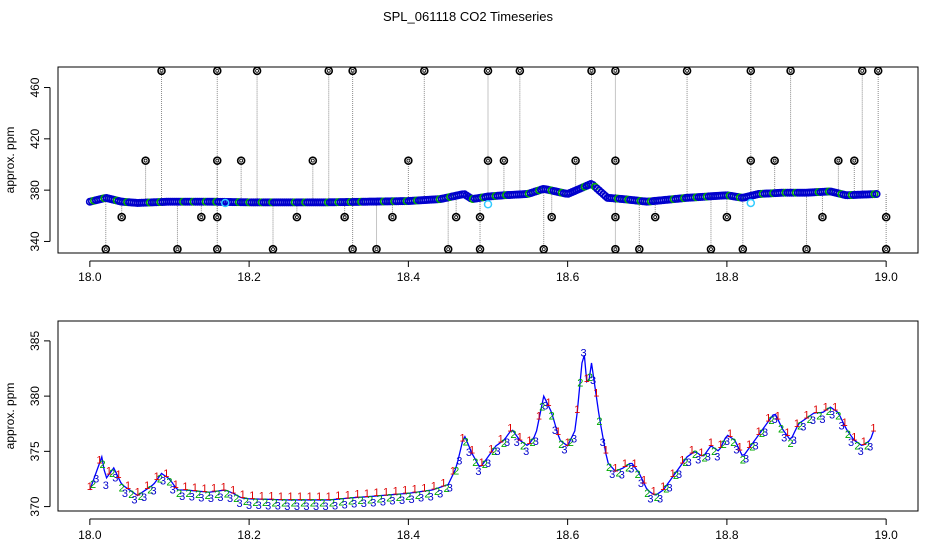  What do you see at coordinates (409, 277) in the screenshot?
I see `x-tick-label: 18.4` at bounding box center [409, 277].